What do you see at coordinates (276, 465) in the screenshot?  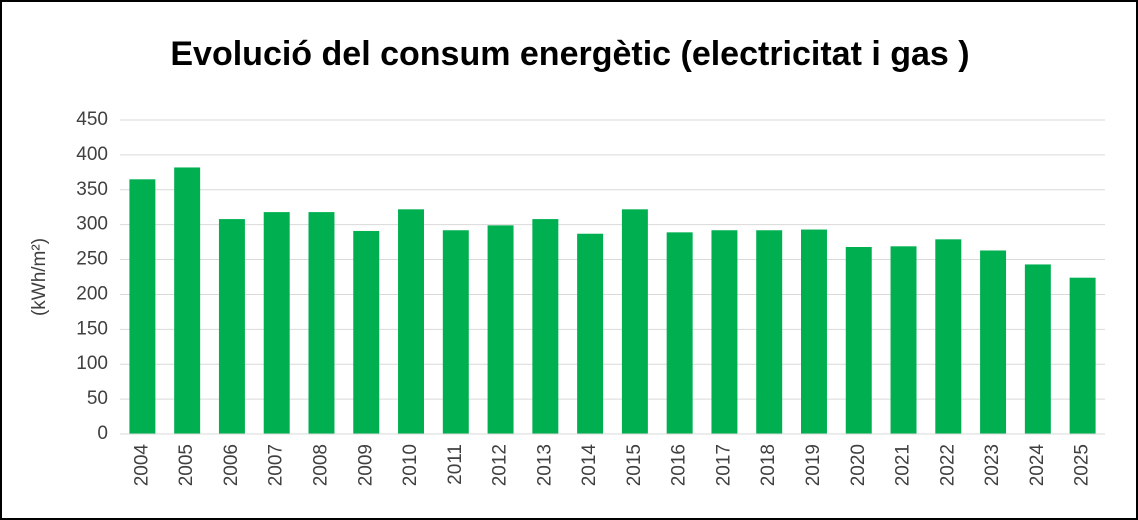 I see `x-tick-label: 2007` at bounding box center [276, 465].